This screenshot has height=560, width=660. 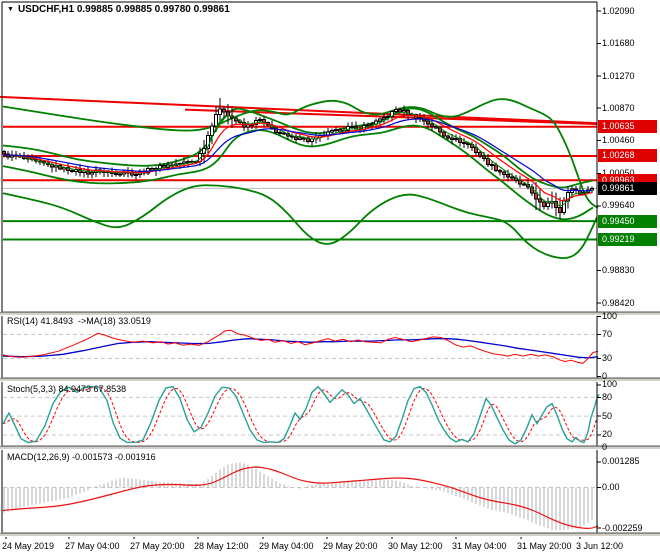 What do you see at coordinates (605, 447) in the screenshot?
I see `stoch-tick-label: 0` at bounding box center [605, 447].